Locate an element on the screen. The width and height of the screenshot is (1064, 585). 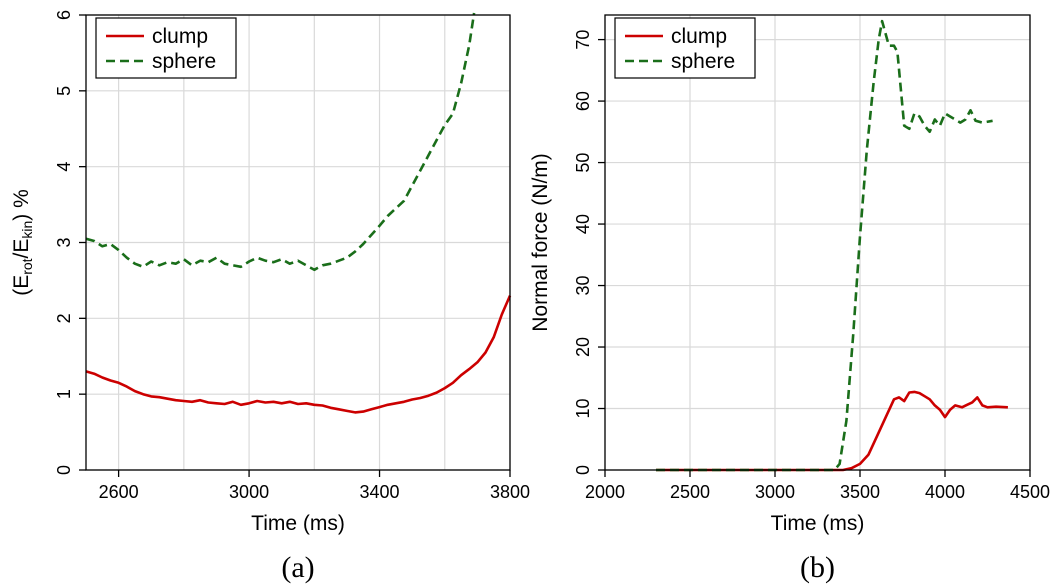
panel-b-y-axis-title: Normal force (N/m) is located at coordinates (540, 242).